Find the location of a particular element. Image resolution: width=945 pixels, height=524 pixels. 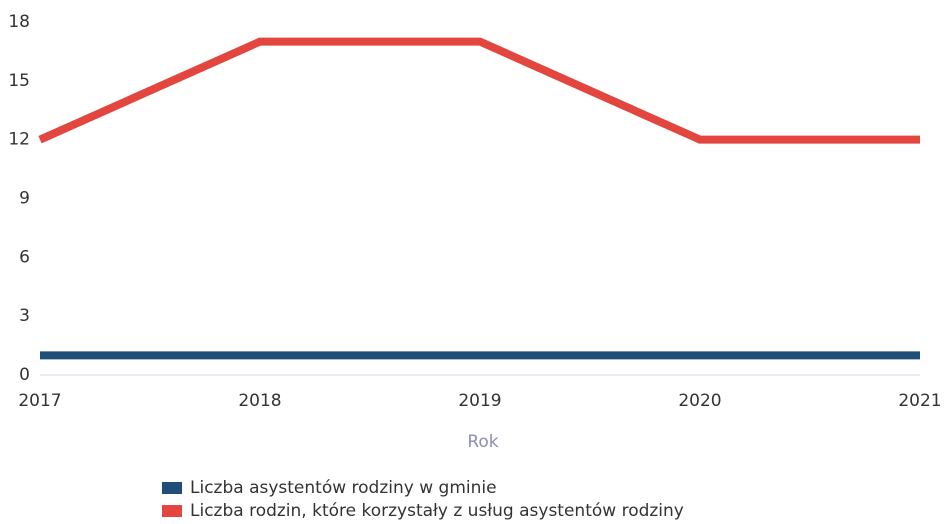

x-tick-label: 2019 is located at coordinates (479, 401).